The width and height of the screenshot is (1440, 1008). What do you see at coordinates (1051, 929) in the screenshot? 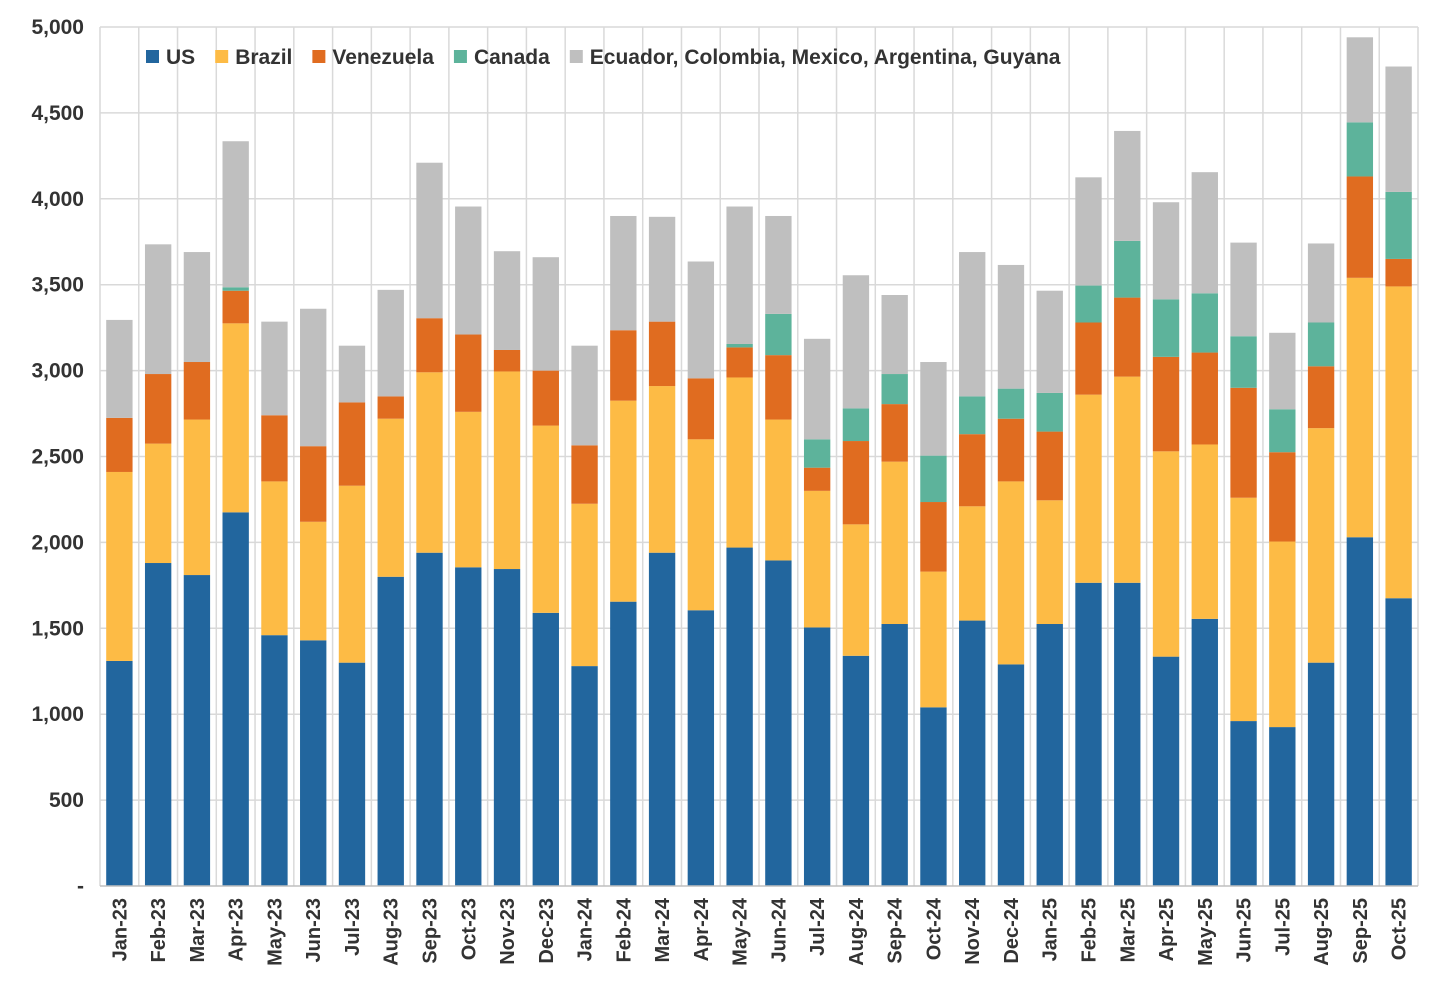
I see `x-tick-label: Jan-25` at bounding box center [1051, 929].